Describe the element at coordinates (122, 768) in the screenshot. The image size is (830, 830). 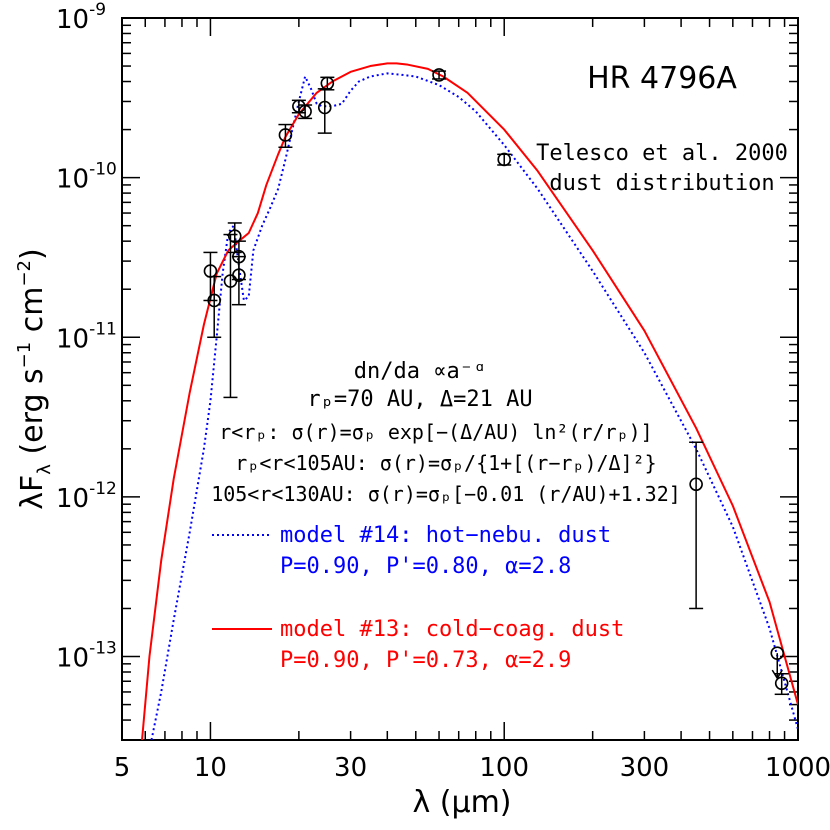
I see `x-tick-label: 5` at that location.